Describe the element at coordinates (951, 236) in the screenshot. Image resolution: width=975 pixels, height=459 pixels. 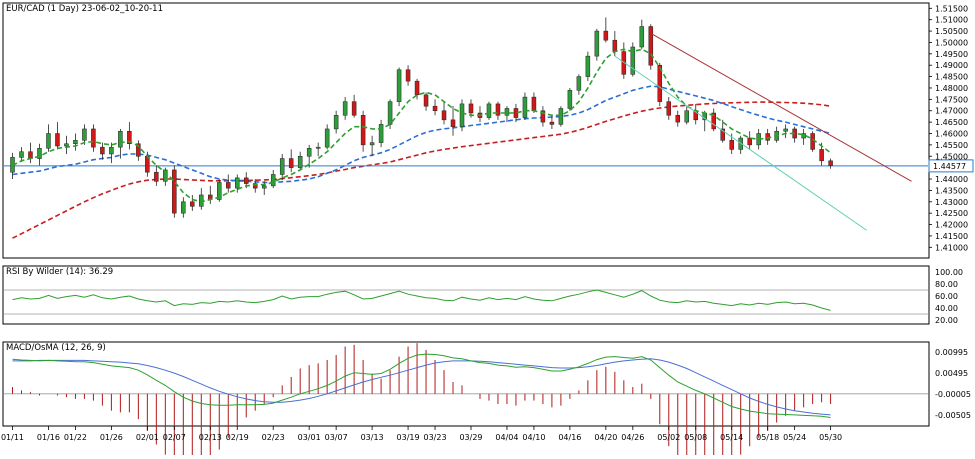
I see `price-tick-label: 1.41500` at that location.